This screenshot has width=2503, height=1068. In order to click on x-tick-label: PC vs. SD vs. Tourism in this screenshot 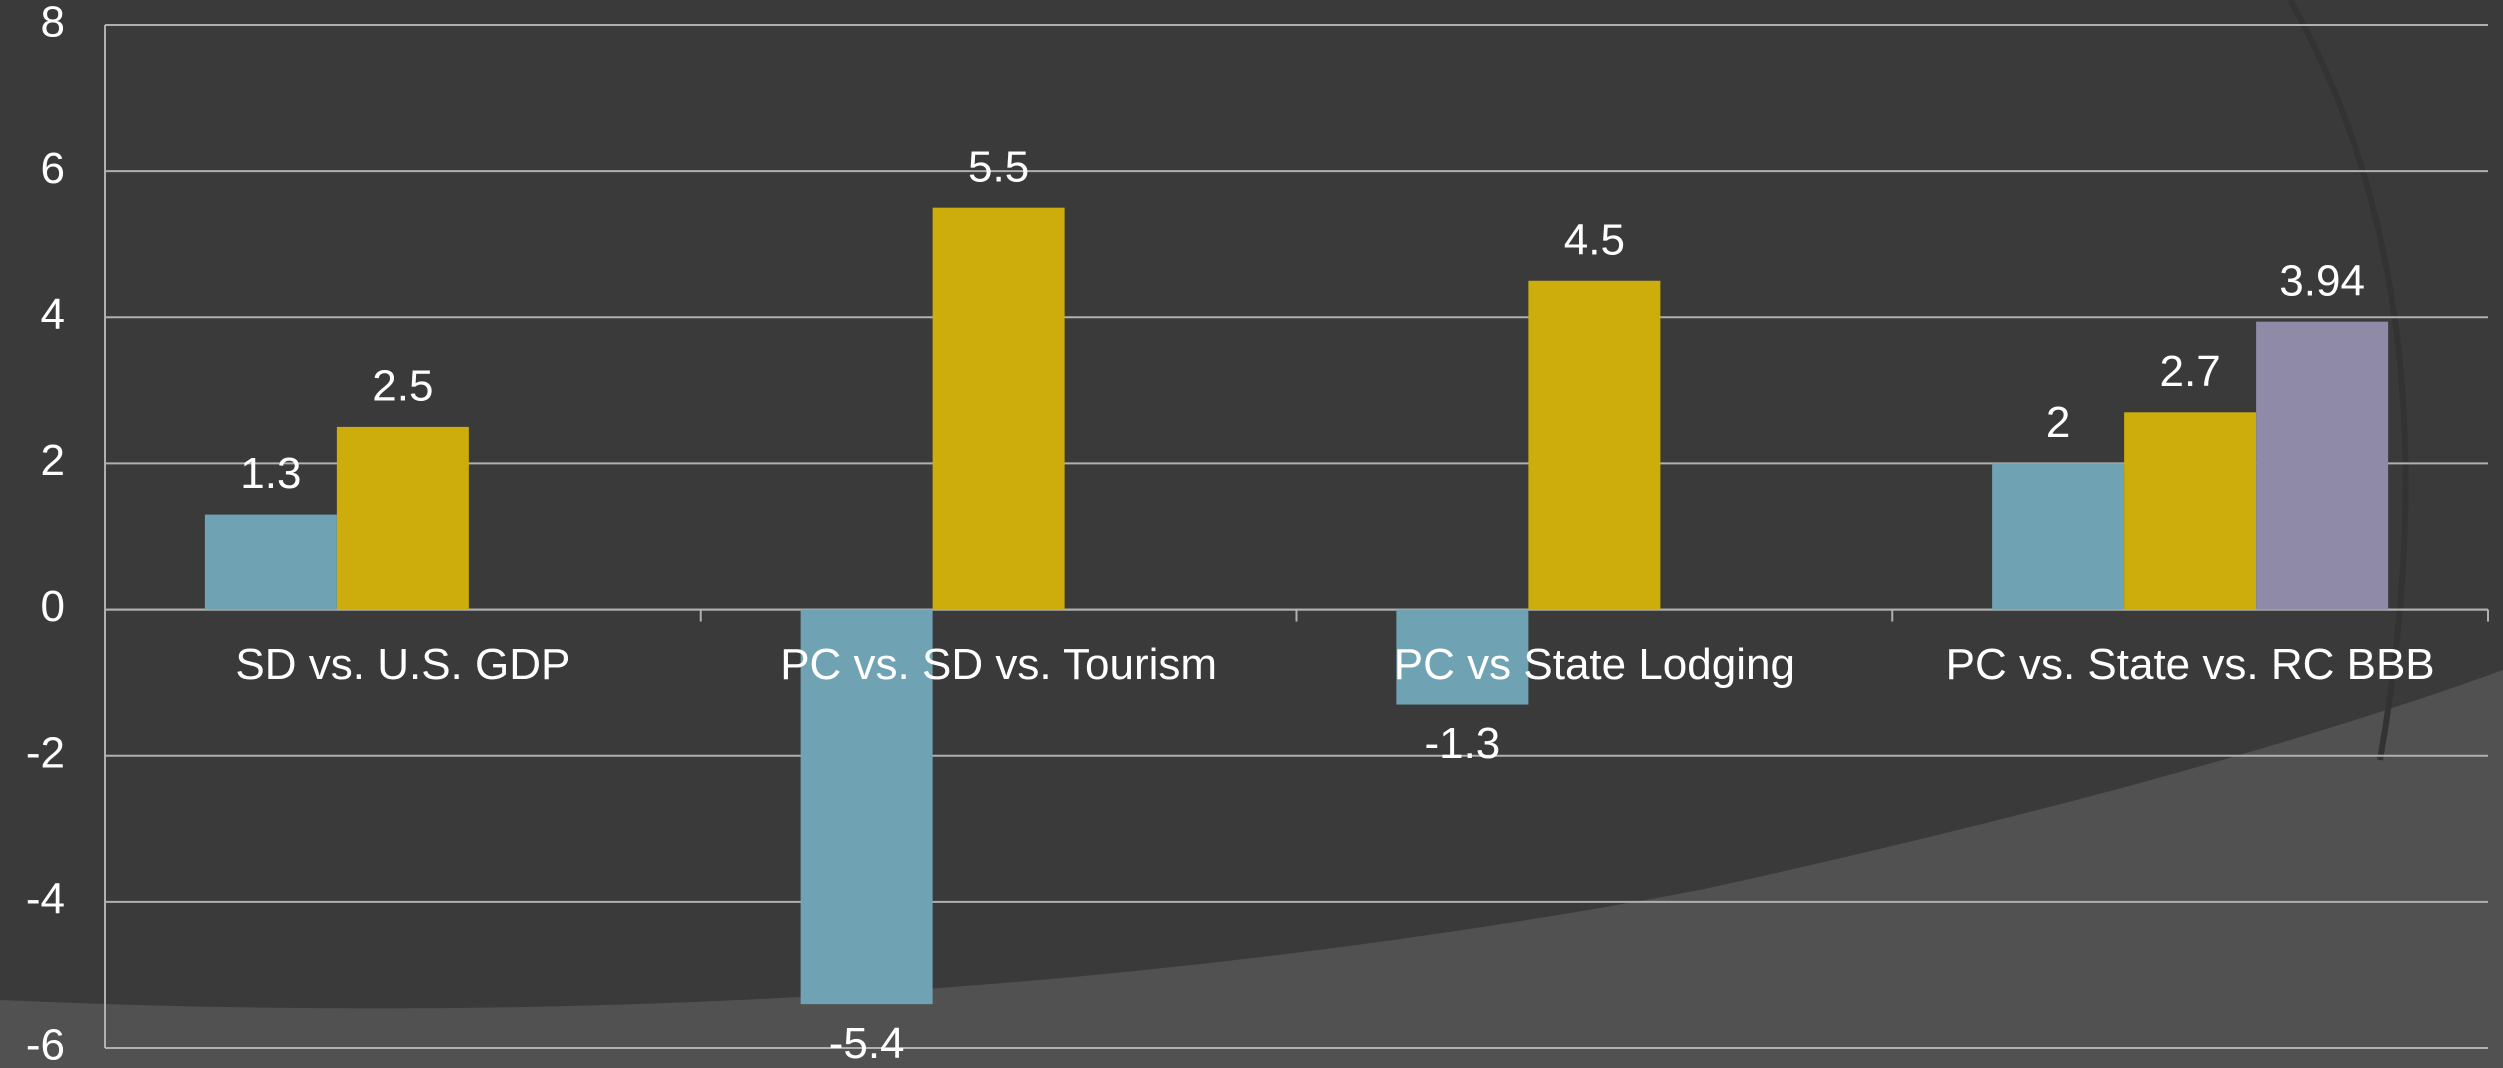, I will do `click(998, 664)`.